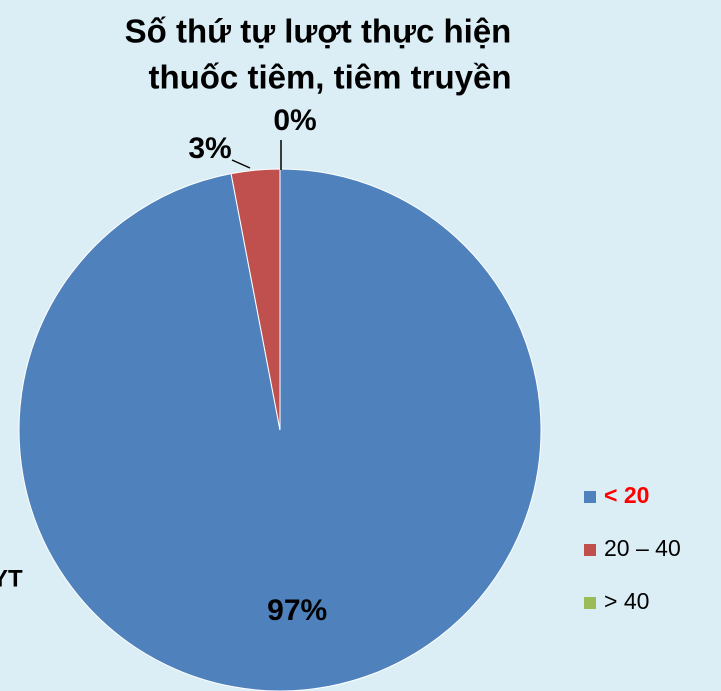  What do you see at coordinates (241, 164) in the screenshot?
I see `leader-line` at bounding box center [241, 164].